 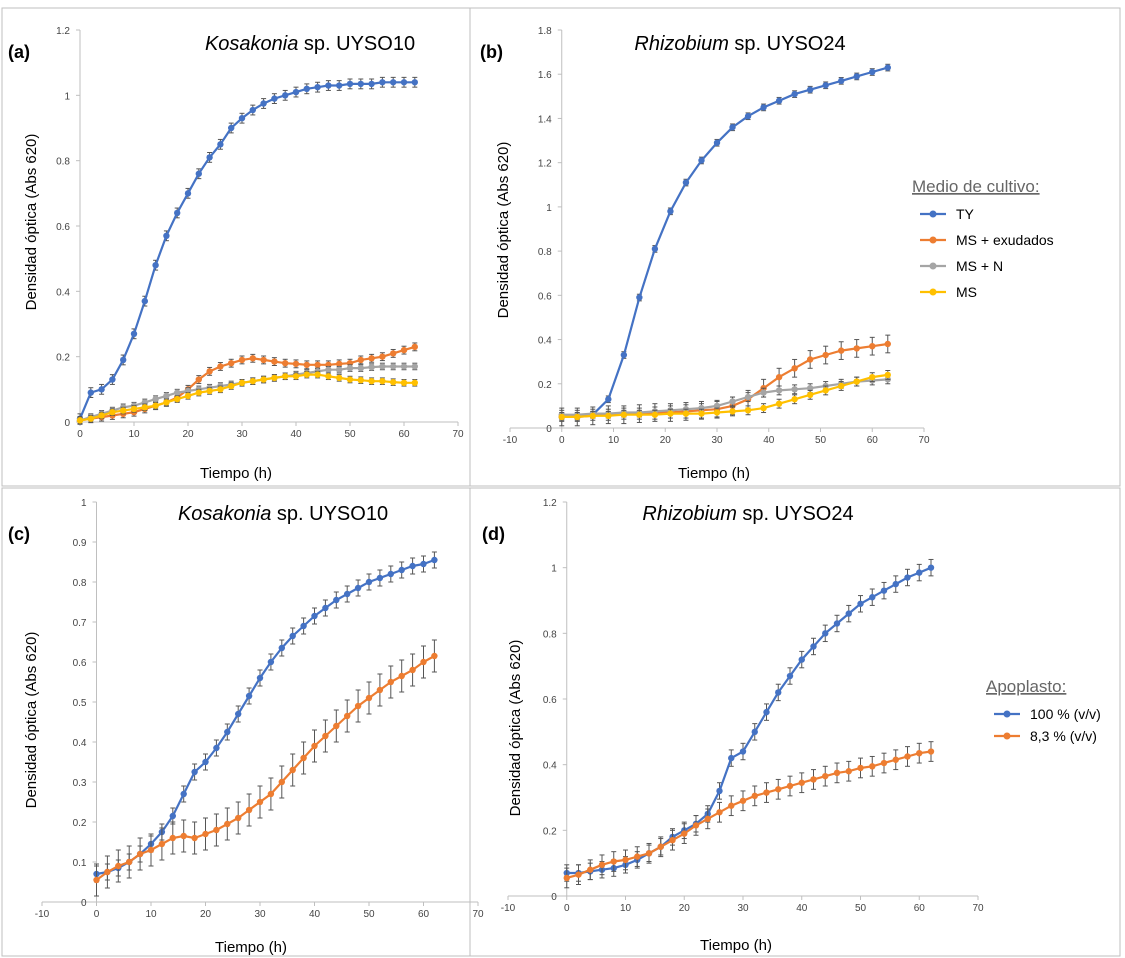 What do you see at coordinates (80, 823) in the screenshot?
I see `y-tick-label: 0.2` at bounding box center [80, 823].